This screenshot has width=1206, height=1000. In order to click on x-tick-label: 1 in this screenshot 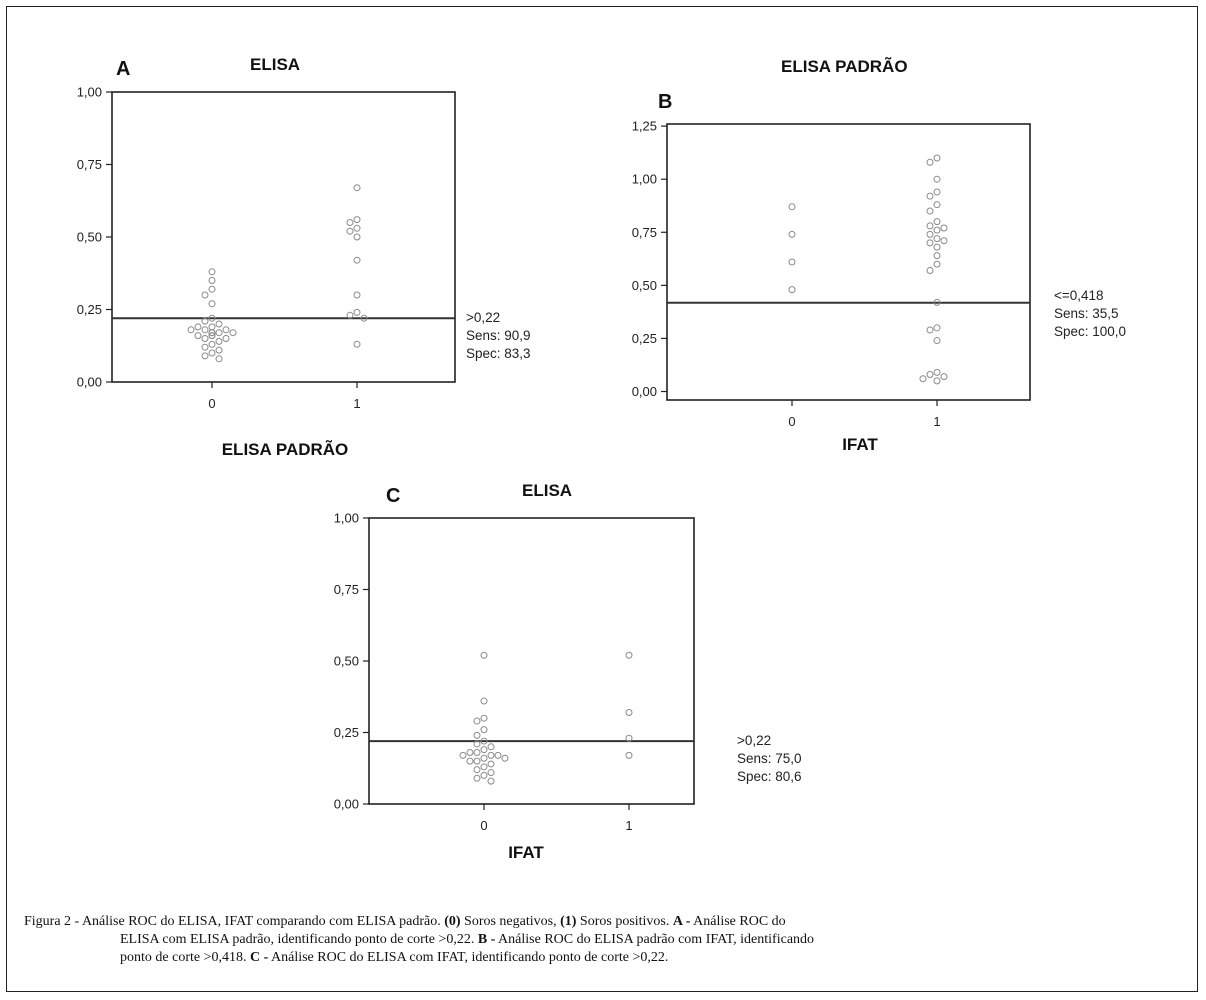, I will do `click(356, 403)`.